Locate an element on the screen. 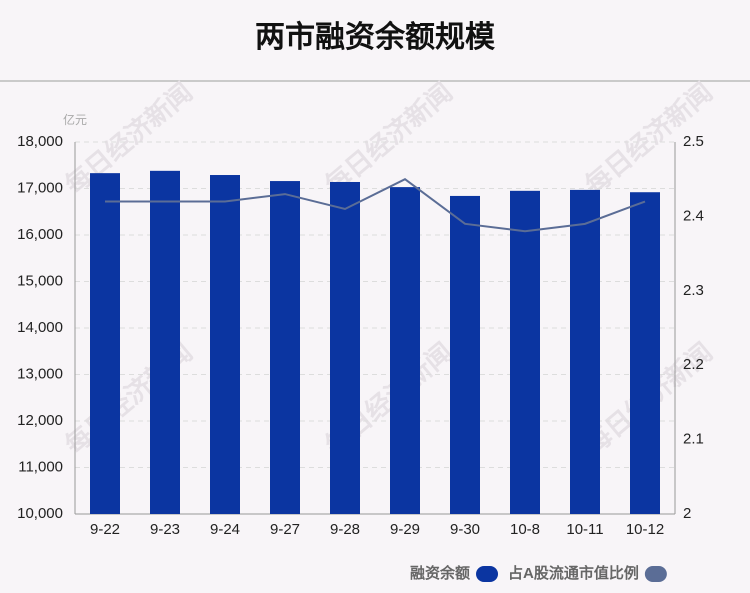 Image resolution: width=750 pixels, height=593 pixels. x-tick-label: 9-29 is located at coordinates (405, 529).